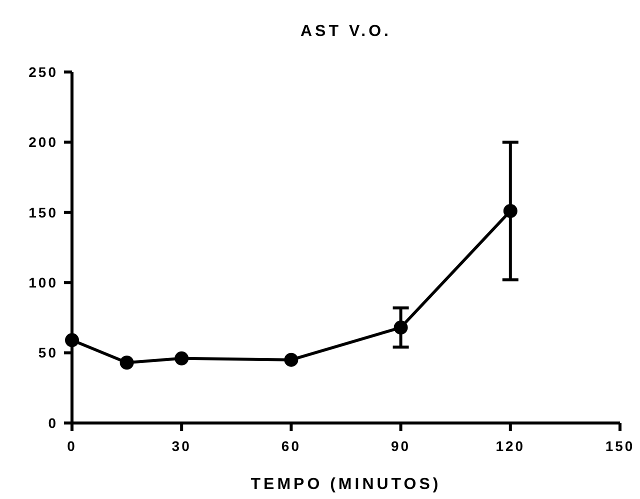 The width and height of the screenshot is (640, 499). Describe the element at coordinates (620, 446) in the screenshot. I see `x-tick-label: 150` at that location.